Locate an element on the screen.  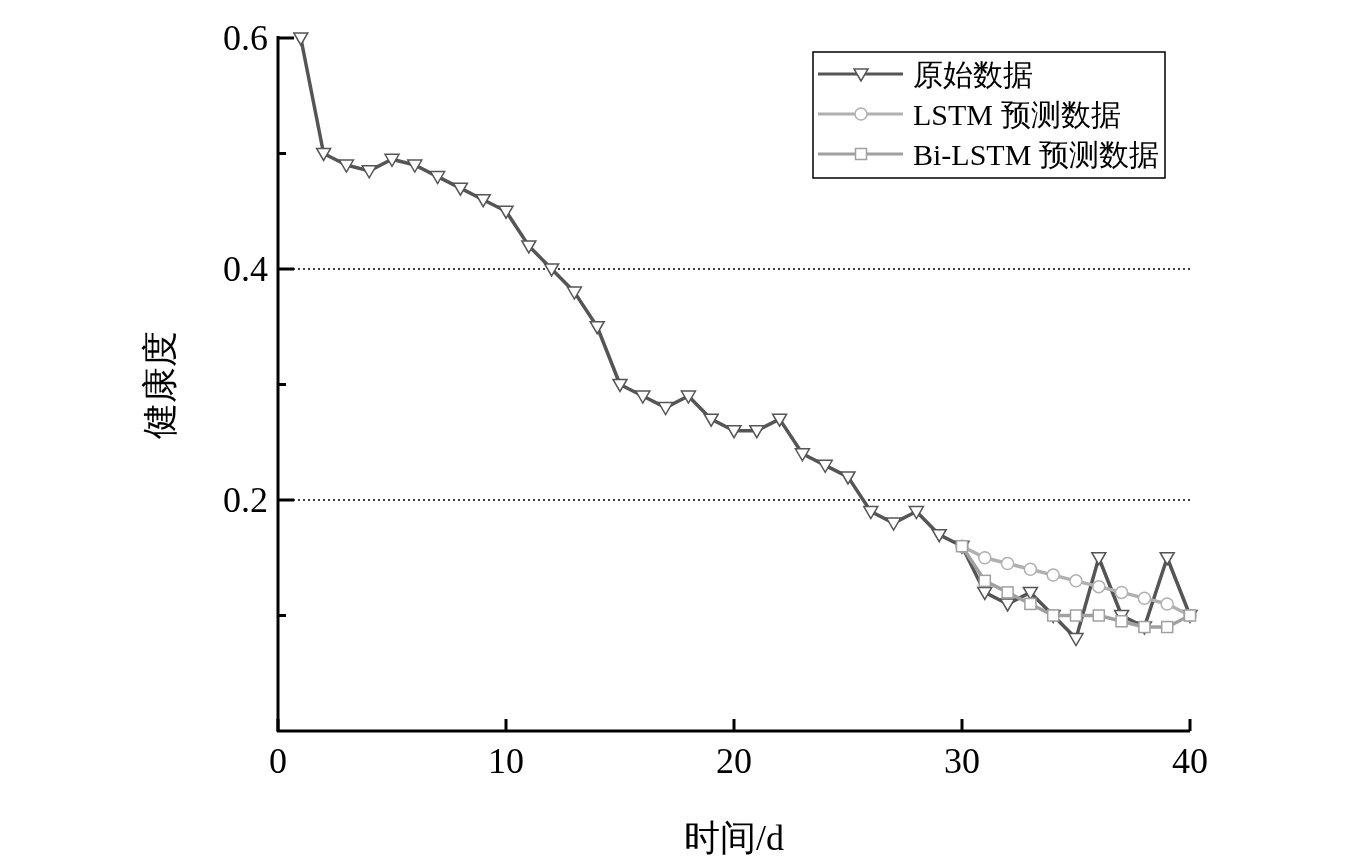
x-tick-label: 0 is located at coordinates (278, 761).